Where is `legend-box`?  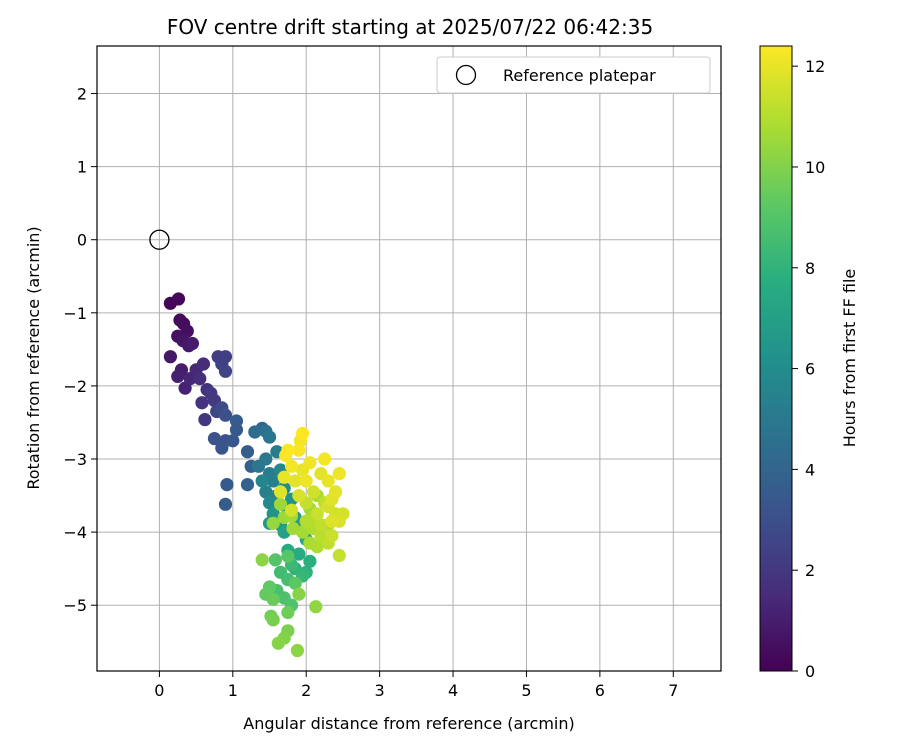 legend-box is located at coordinates (573, 75).